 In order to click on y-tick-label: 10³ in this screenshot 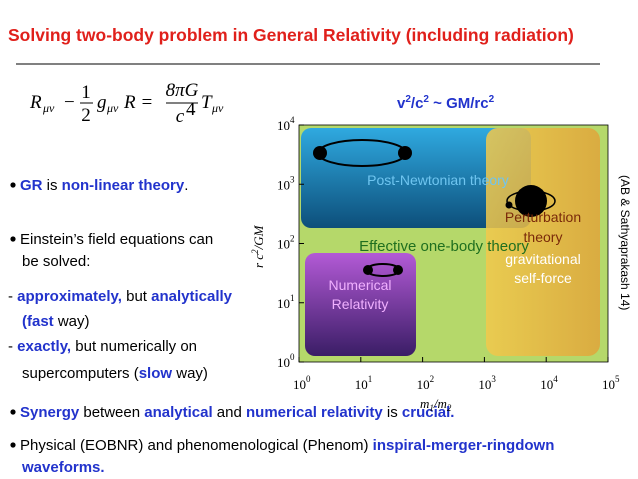, I will do `click(286, 183)`.